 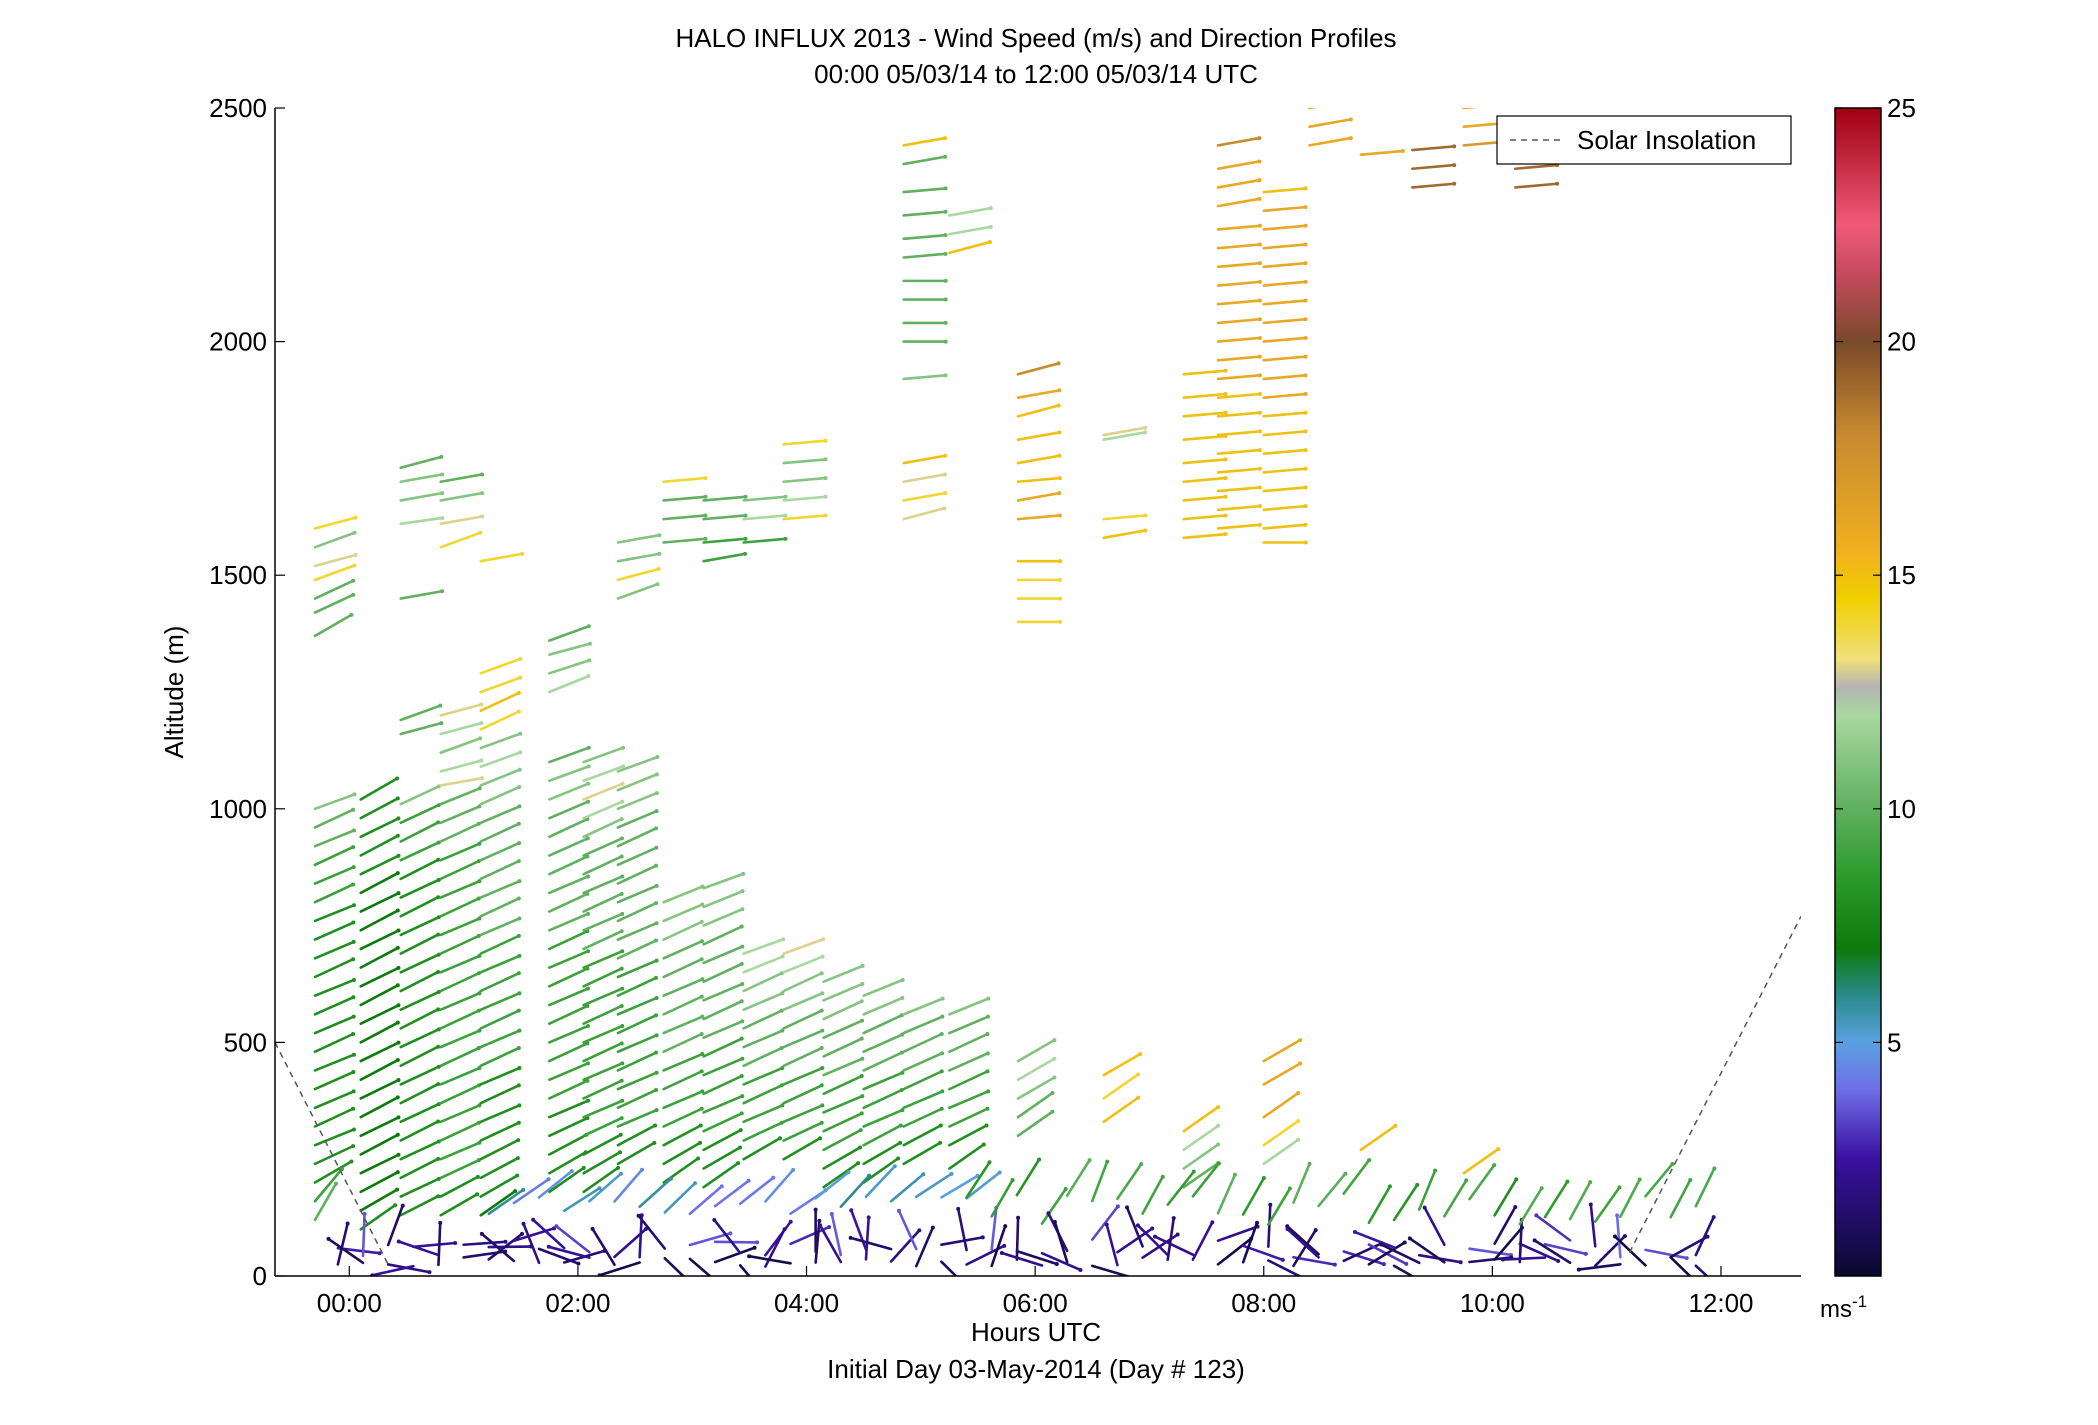 I want to click on solar-insolation-segment, so click(x=1714, y=1084).